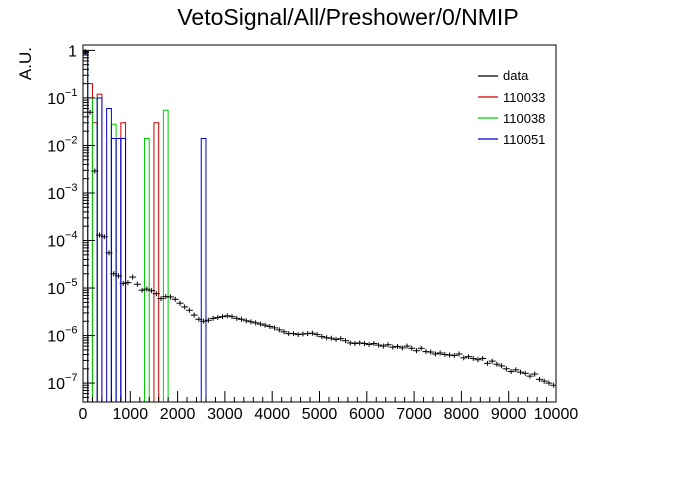 The height and width of the screenshot is (477, 696). What do you see at coordinates (272, 414) in the screenshot?
I see `x-tick-label-4: 4000` at bounding box center [272, 414].